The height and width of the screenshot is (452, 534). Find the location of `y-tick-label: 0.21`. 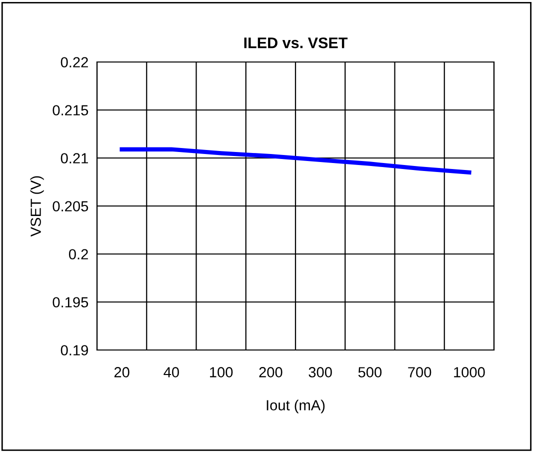

y-tick-label: 0.21 is located at coordinates (74, 158).